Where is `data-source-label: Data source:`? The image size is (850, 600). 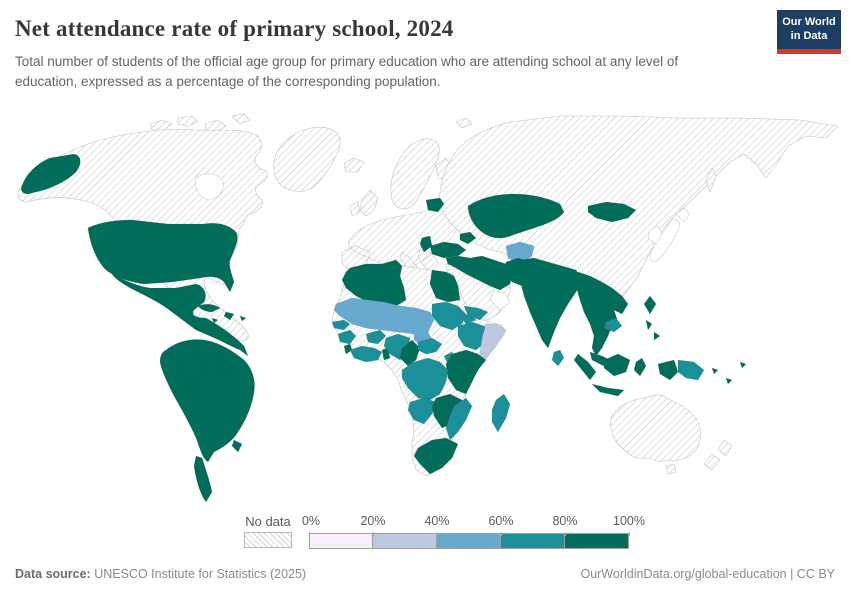
data-source-label: Data source: is located at coordinates (53, 574).